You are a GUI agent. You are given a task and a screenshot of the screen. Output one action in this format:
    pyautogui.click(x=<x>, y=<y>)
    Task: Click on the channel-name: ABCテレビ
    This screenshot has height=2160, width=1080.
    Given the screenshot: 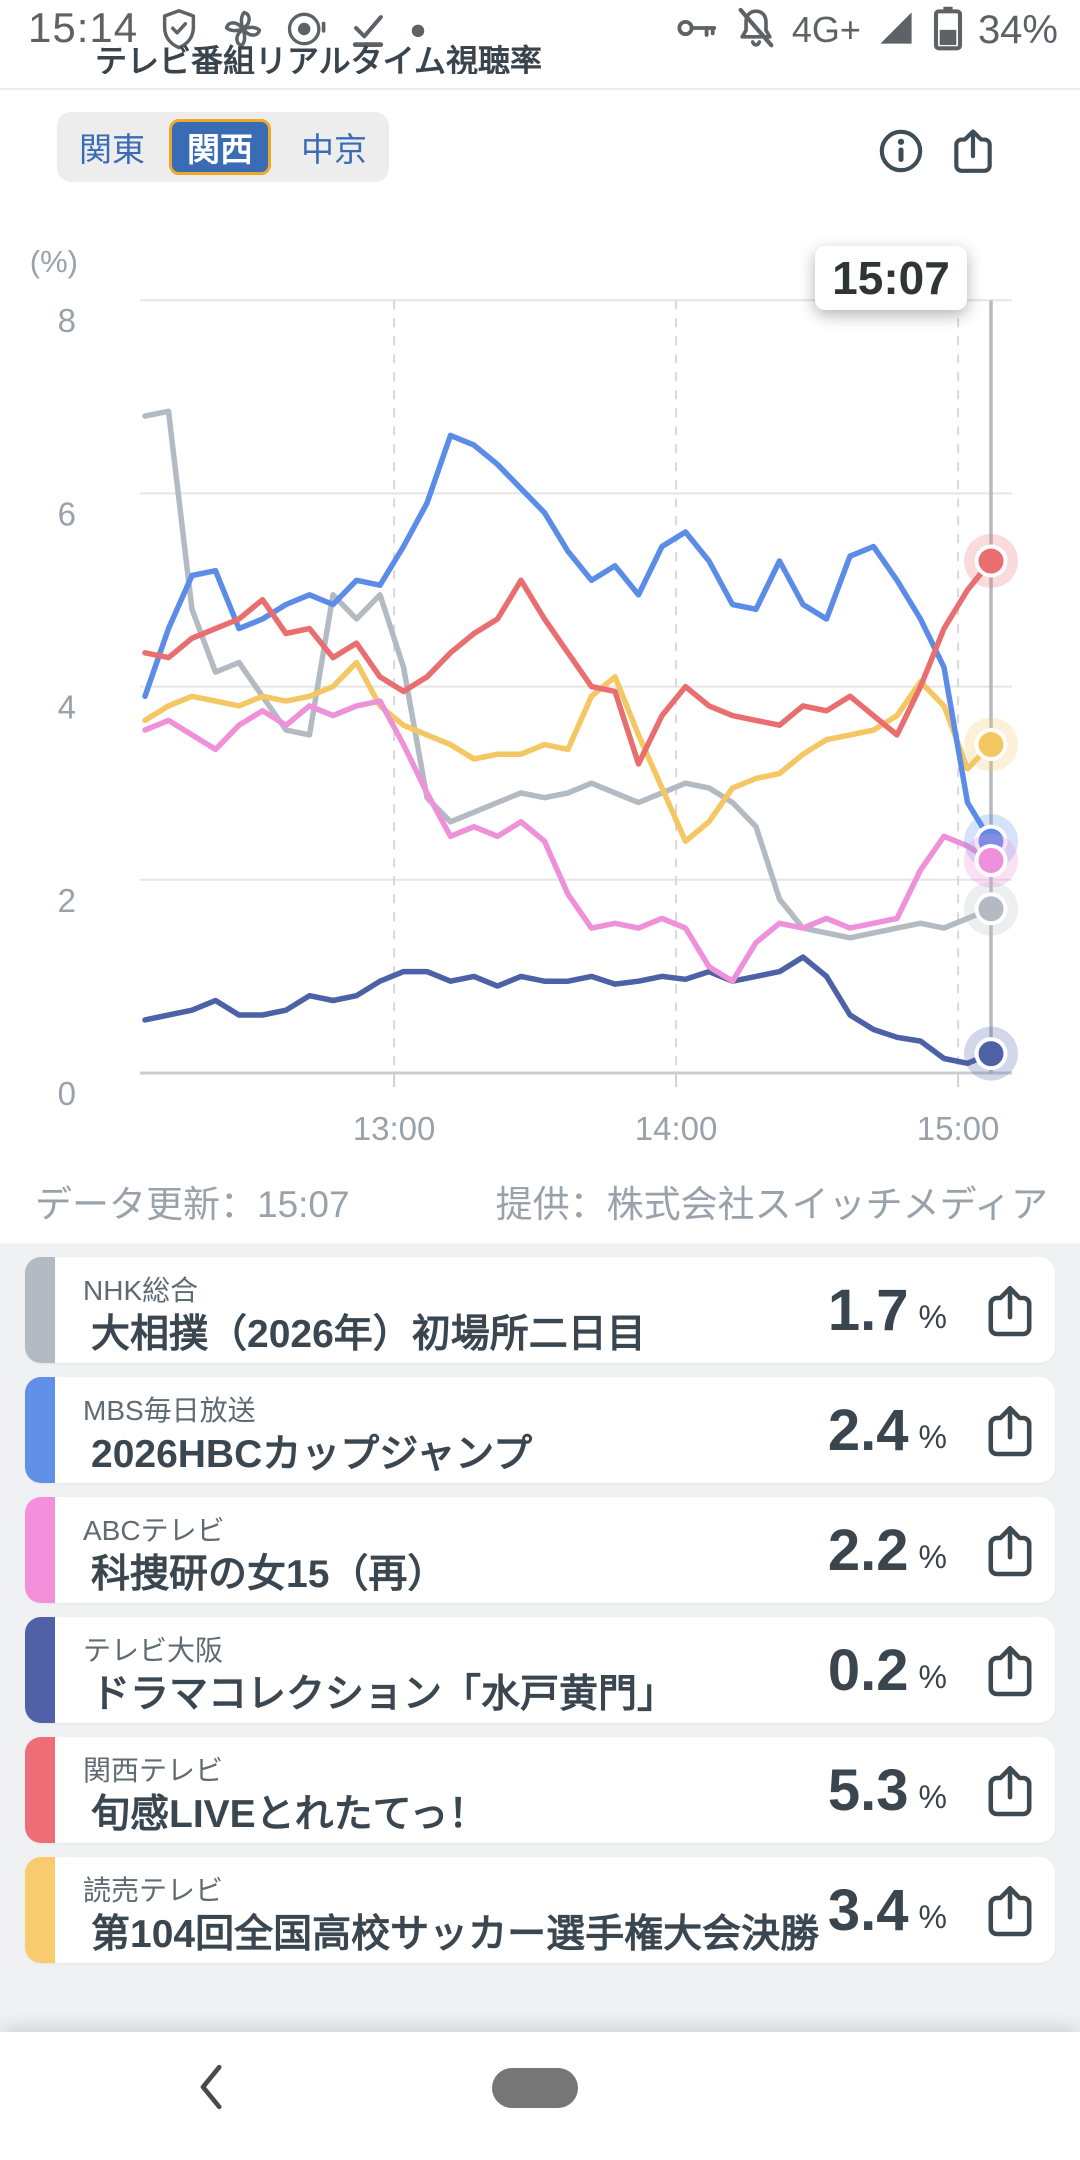 What is the action you would take?
    pyautogui.click(x=154, y=1530)
    